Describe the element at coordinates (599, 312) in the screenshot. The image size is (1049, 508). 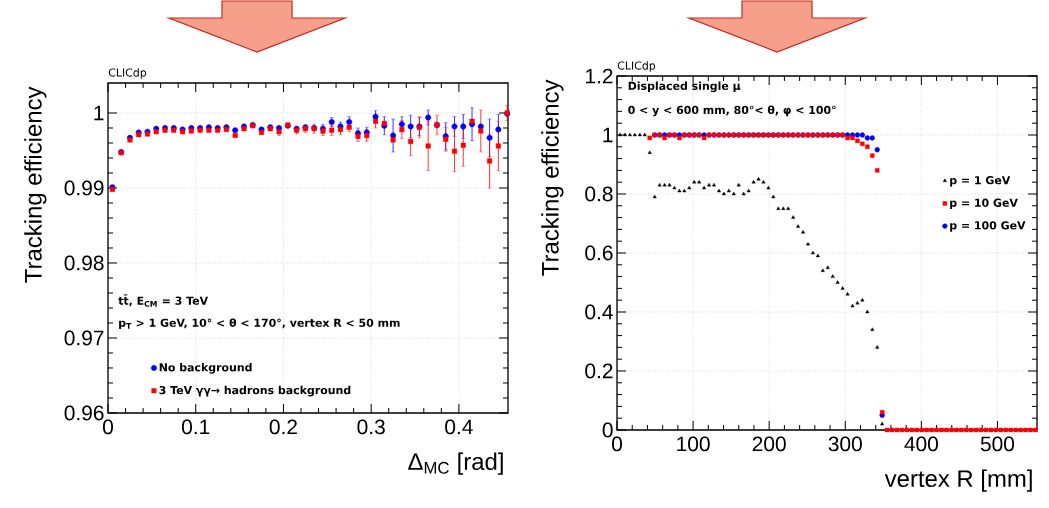
I see `y-tick-label: 0.4` at that location.